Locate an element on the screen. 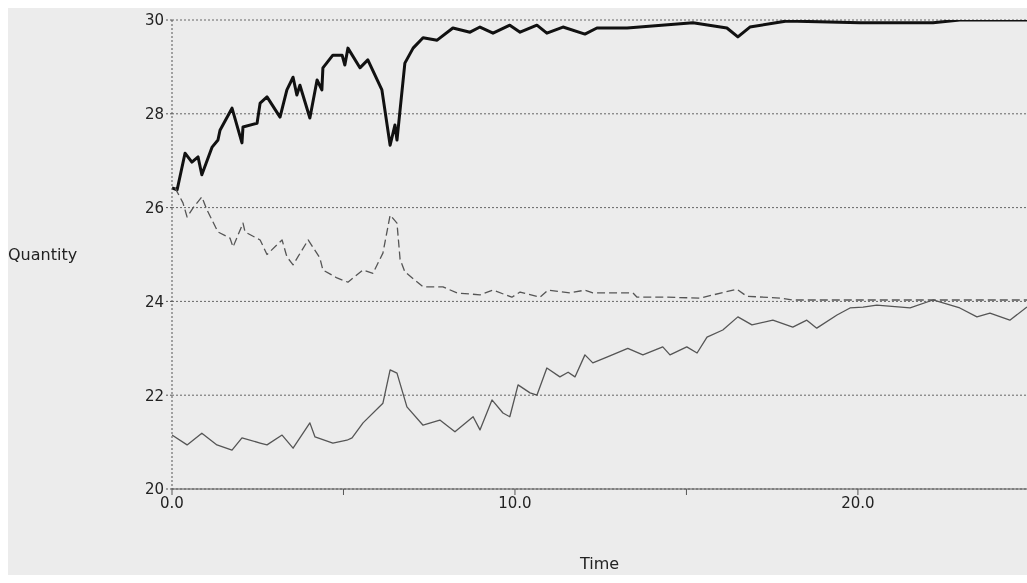  x-tick-label: 20.0 is located at coordinates (858, 502).